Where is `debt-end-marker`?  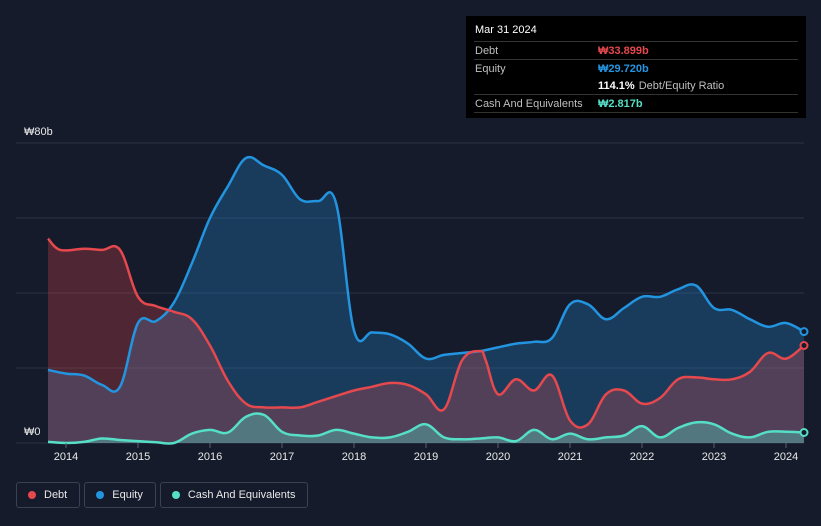 debt-end-marker is located at coordinates (804, 345).